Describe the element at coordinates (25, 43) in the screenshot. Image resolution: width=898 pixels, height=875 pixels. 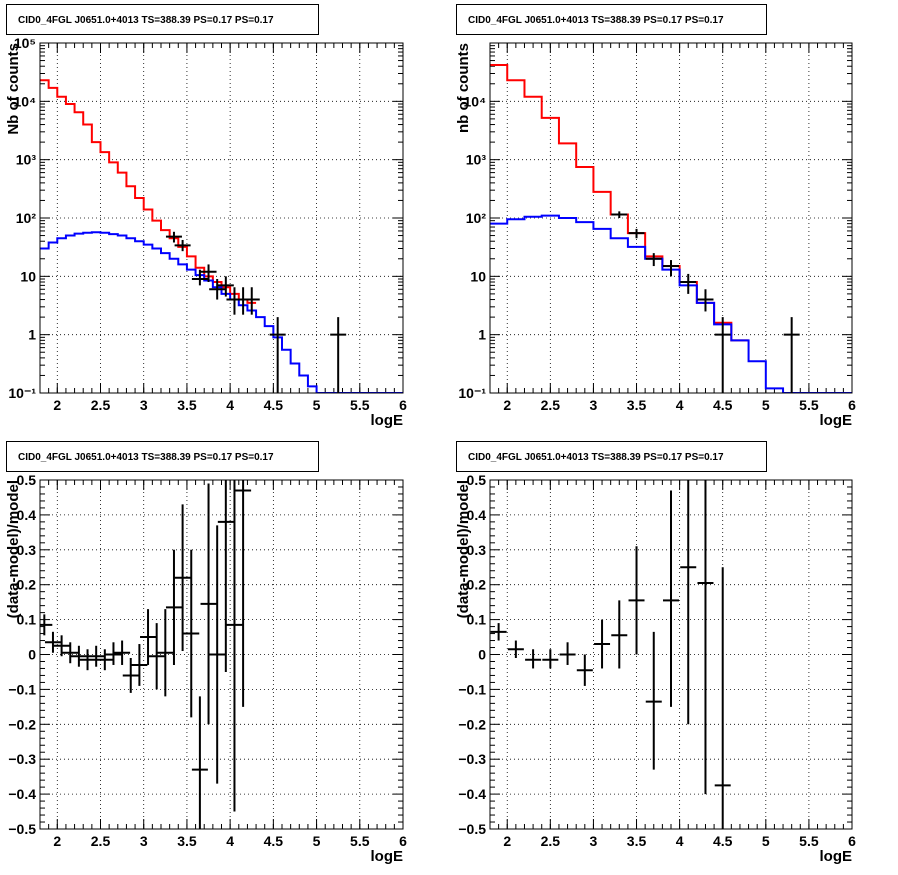
I see `y-tick-label: 10⁵` at that location.